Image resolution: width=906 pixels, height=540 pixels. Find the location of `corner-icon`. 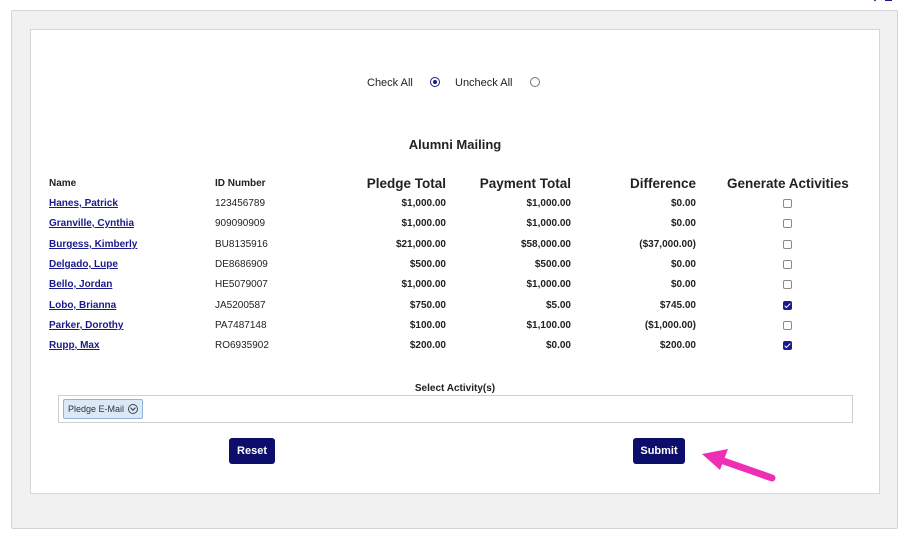

corner-icon is located at coordinates (881, 2).